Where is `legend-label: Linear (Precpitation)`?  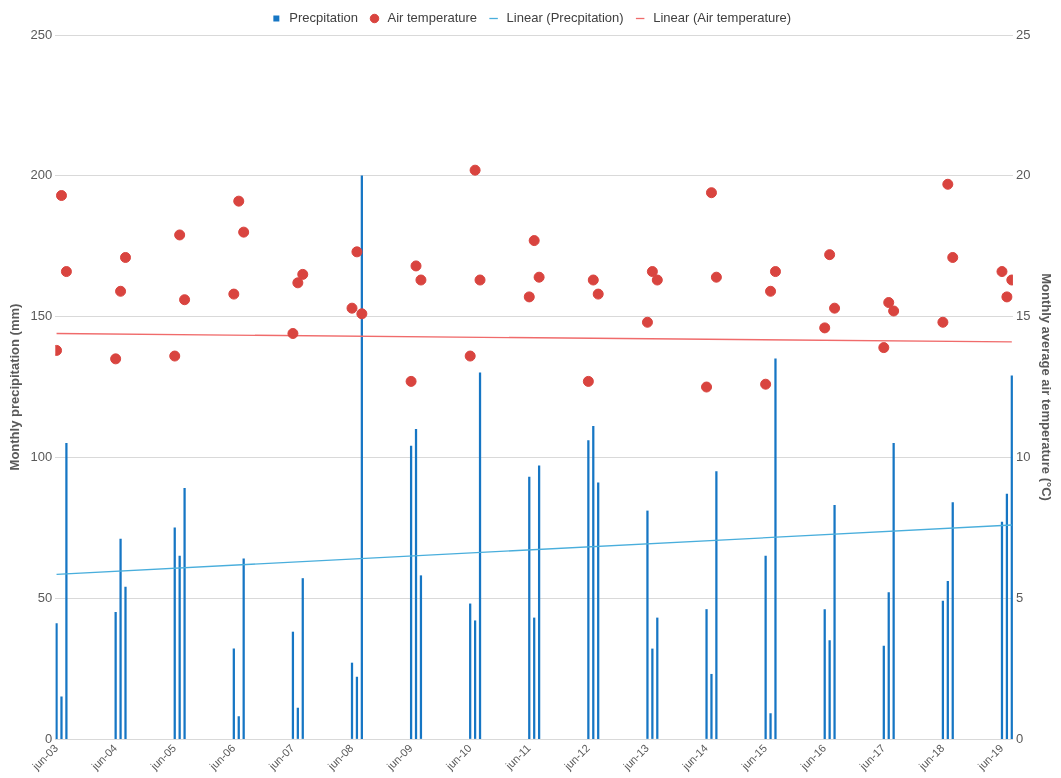
legend-label: Linear (Precpitation) is located at coordinates (565, 18).